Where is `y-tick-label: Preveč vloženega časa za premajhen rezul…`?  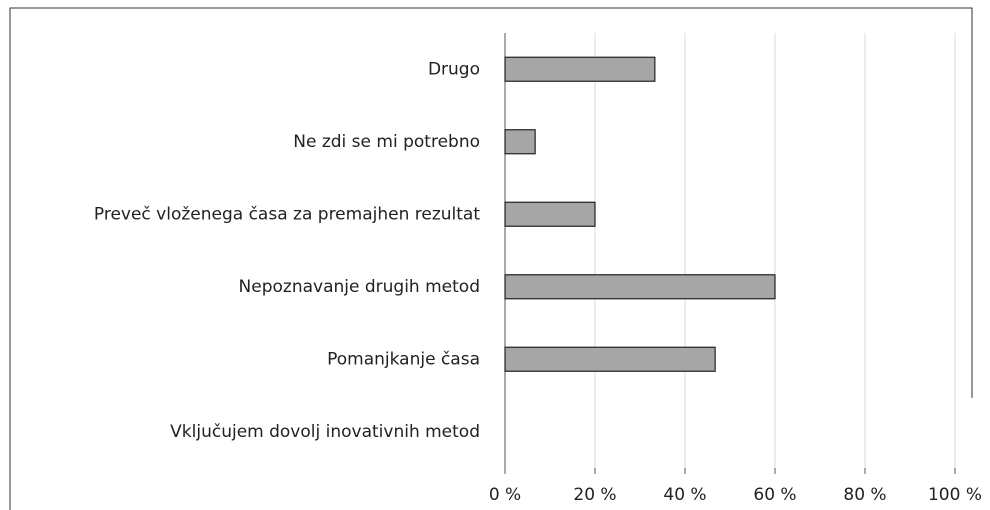
y-tick-label: Preveč vloženega časa za premajhen rezul… is located at coordinates (287, 214).